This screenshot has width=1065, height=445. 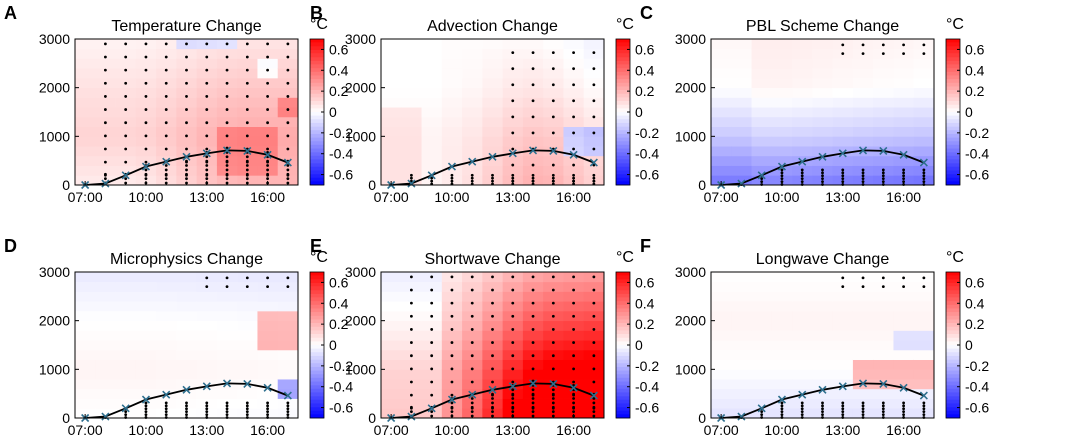 What do you see at coordinates (493, 112) in the screenshot?
I see `heatmap-cells` at bounding box center [493, 112].